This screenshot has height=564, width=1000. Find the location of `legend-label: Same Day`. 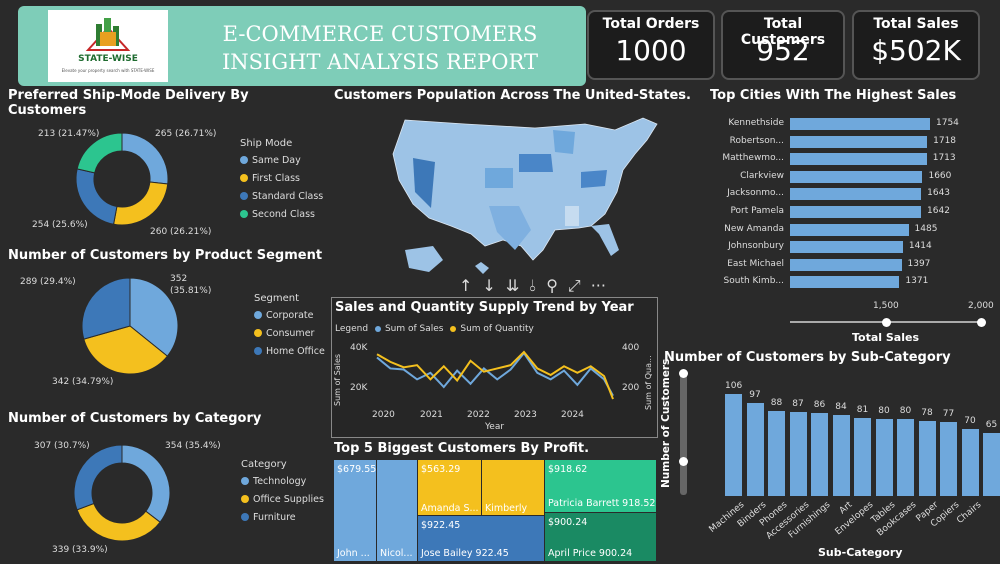

legend-label: Same Day is located at coordinates (276, 160).